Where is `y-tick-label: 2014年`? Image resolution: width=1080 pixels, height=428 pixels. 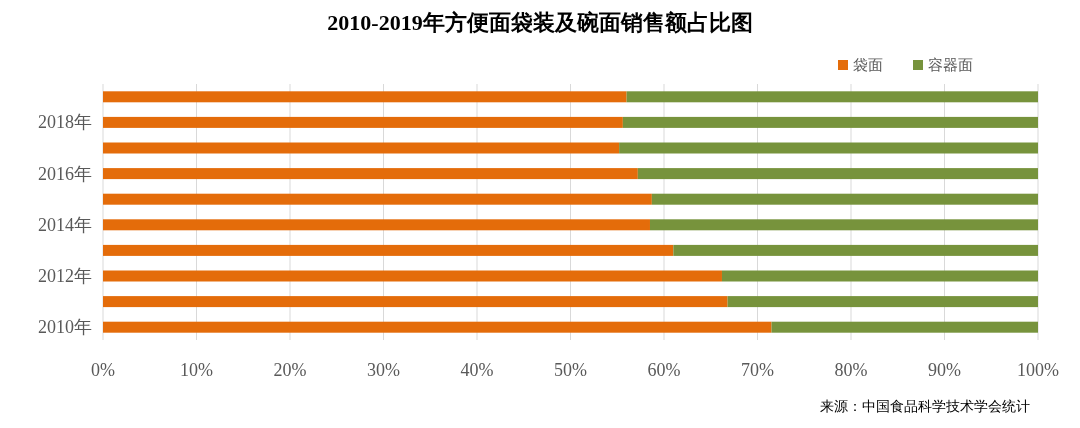 y-tick-label: 2014年 is located at coordinates (65, 224).